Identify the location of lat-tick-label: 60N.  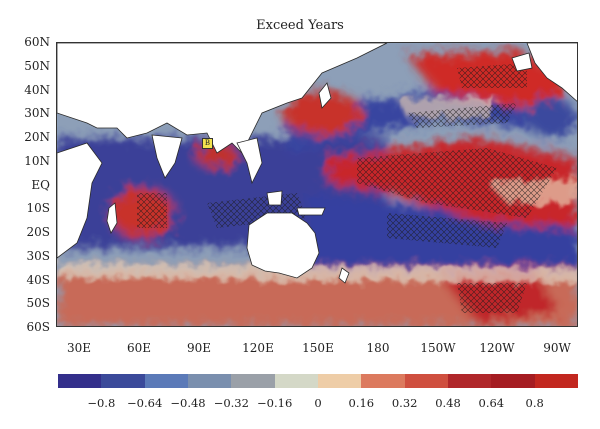
(37, 42).